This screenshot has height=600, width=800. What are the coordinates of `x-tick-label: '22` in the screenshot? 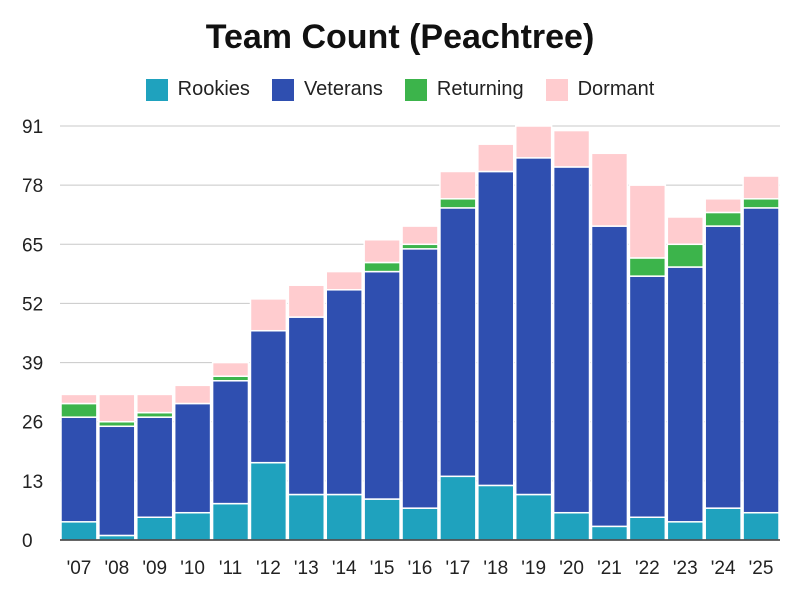 It's located at (647, 568).